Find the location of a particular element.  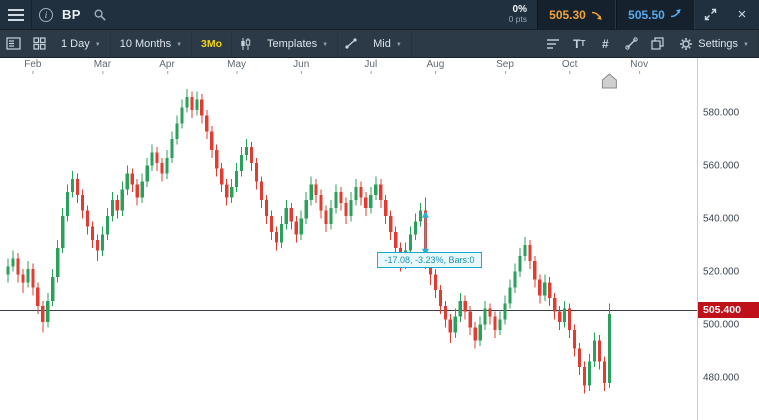

buy-arrow-icon is located at coordinates (675, 13).